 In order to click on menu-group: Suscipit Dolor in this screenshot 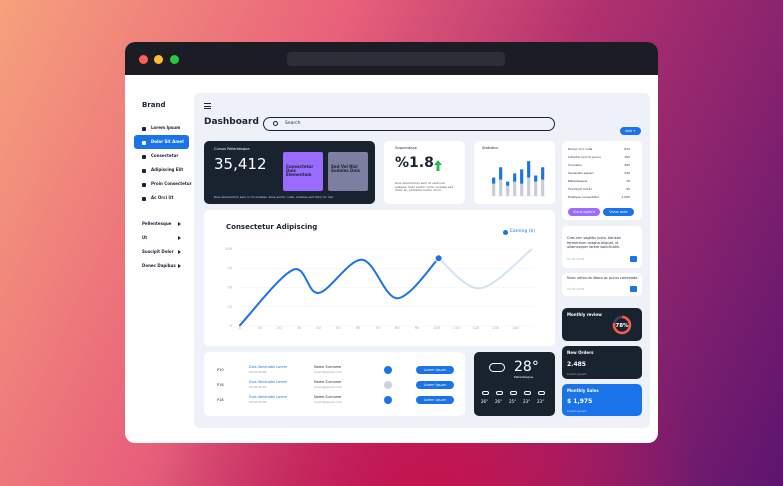, I will do `click(158, 251)`.